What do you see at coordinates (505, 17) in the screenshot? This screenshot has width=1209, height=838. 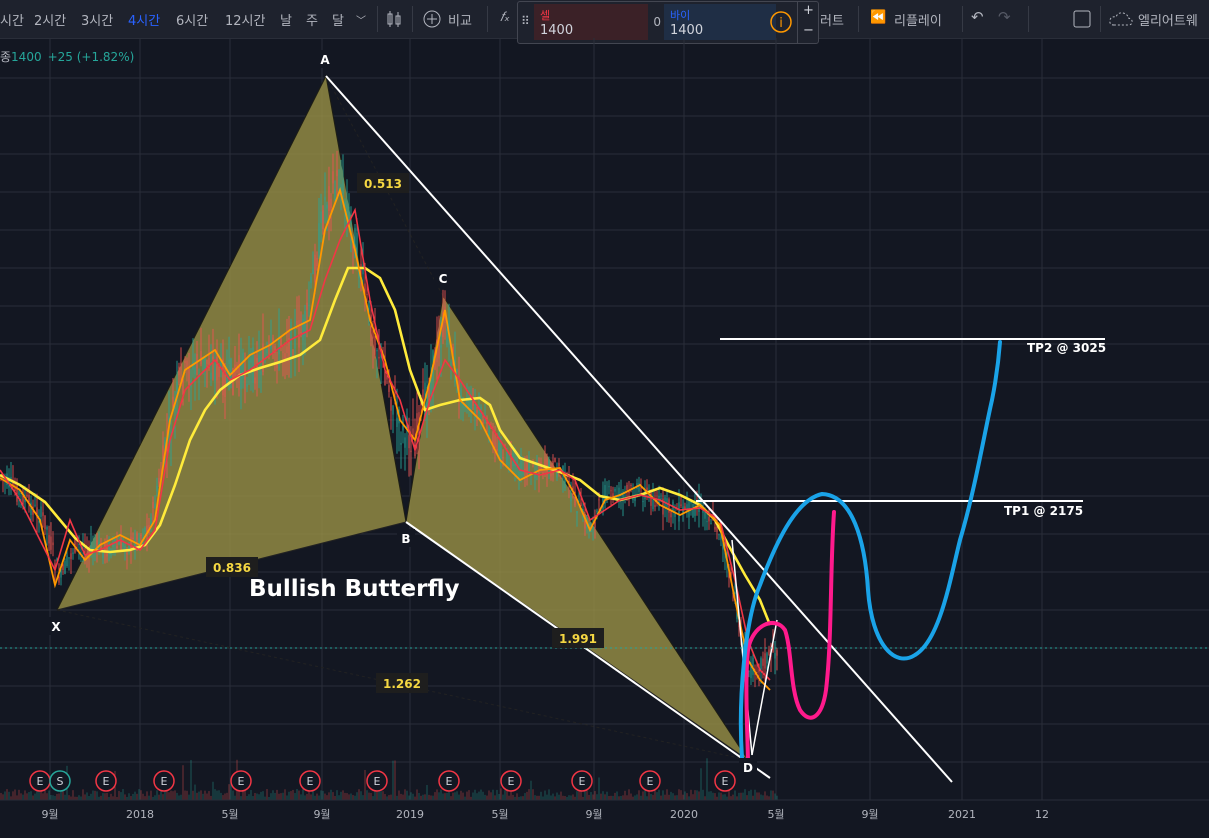 I see `indicators-icon: 𝑓ₓ` at bounding box center [505, 17].